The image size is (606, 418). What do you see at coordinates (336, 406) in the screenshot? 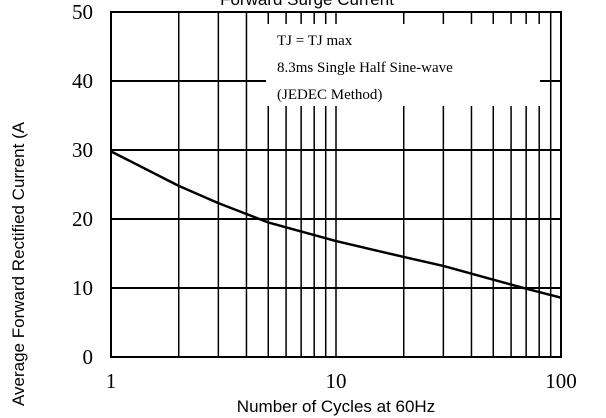
I see `x-axis-label: Number of Cycles at 60Hz` at bounding box center [336, 406].